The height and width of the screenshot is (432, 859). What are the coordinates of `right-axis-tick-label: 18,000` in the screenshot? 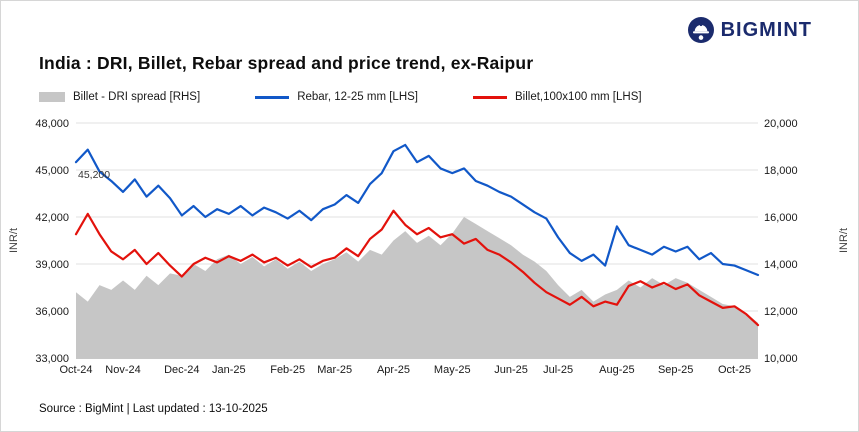 It's located at (781, 171).